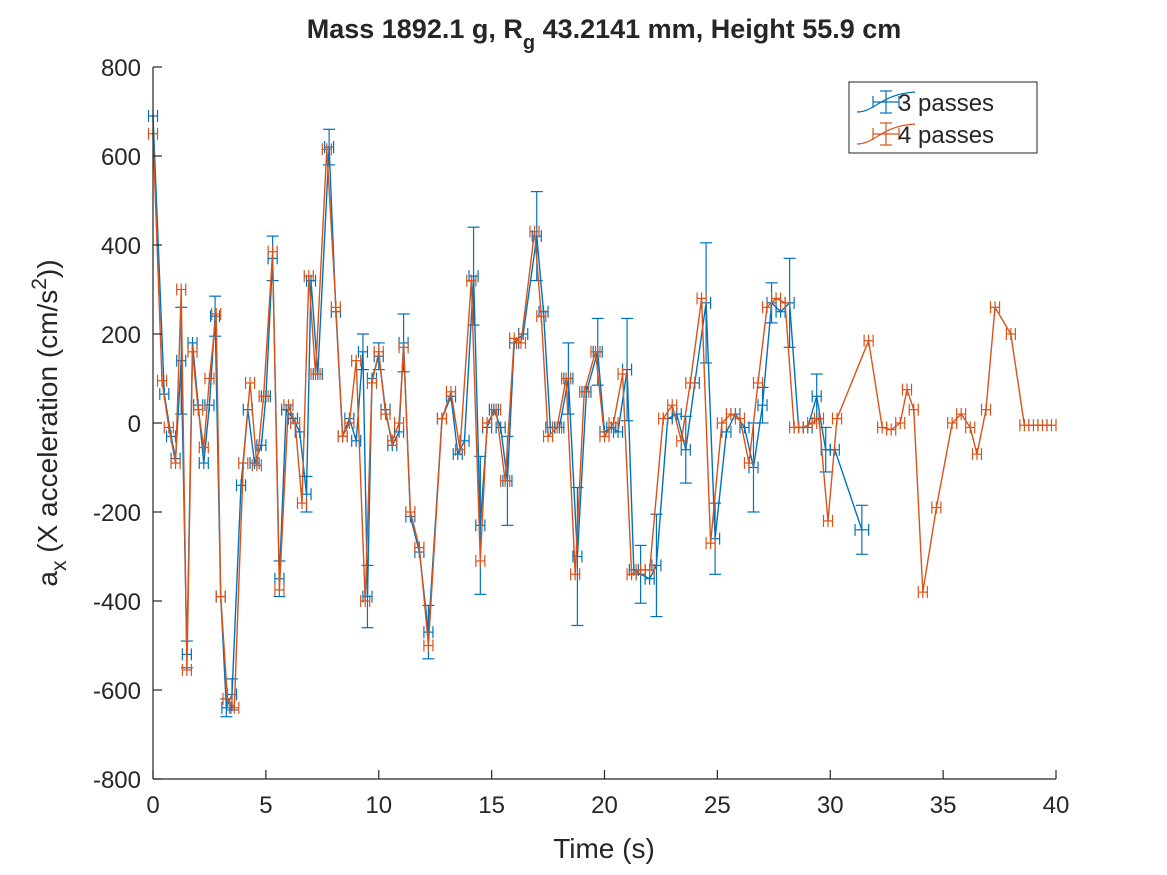 Image resolution: width=1167 pixels, height=875 pixels. Describe the element at coordinates (717, 805) in the screenshot. I see `x-tick-label: 25` at that location.